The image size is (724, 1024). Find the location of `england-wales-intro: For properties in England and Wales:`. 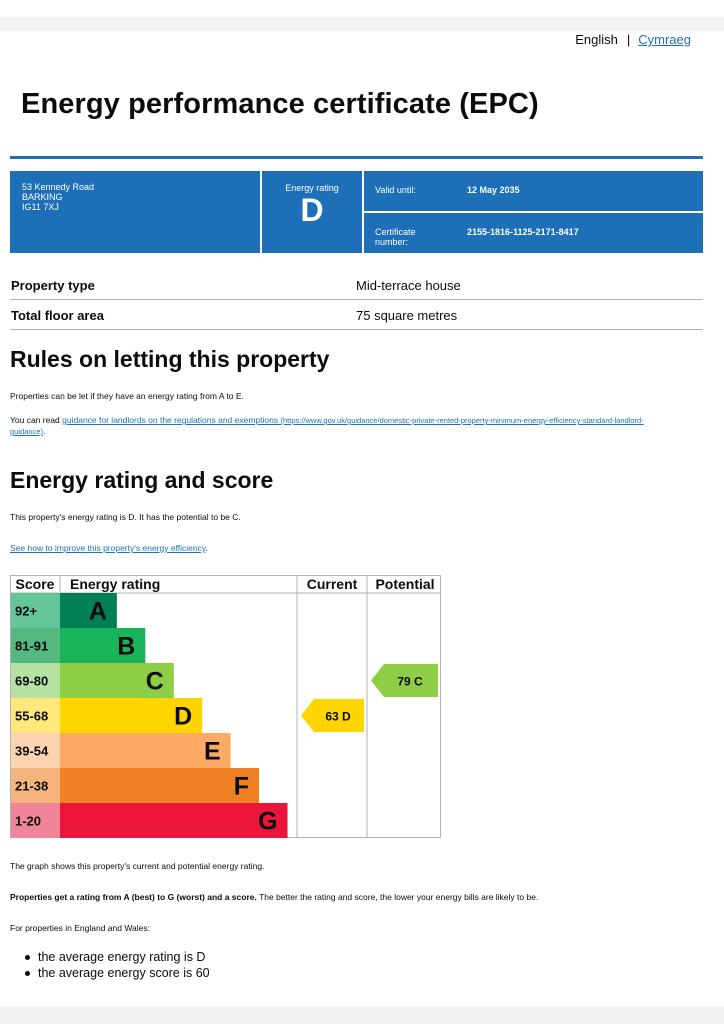

england-wales-intro: For properties in England and Wales: is located at coordinates (80, 928).